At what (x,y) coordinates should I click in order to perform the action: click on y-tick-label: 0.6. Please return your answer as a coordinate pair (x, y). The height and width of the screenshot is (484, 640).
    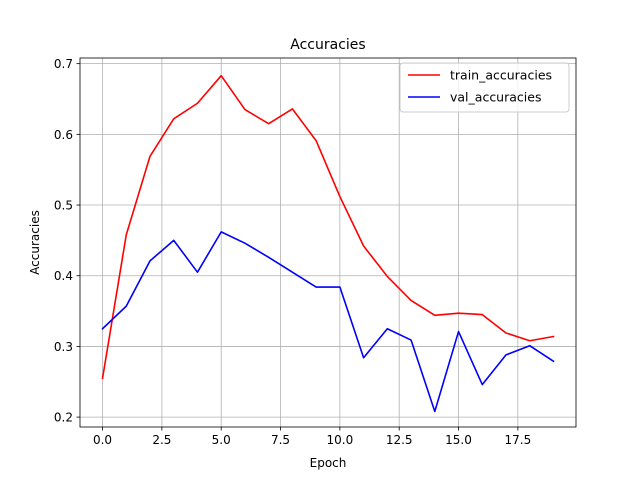
    Looking at the image, I should click on (63, 135).